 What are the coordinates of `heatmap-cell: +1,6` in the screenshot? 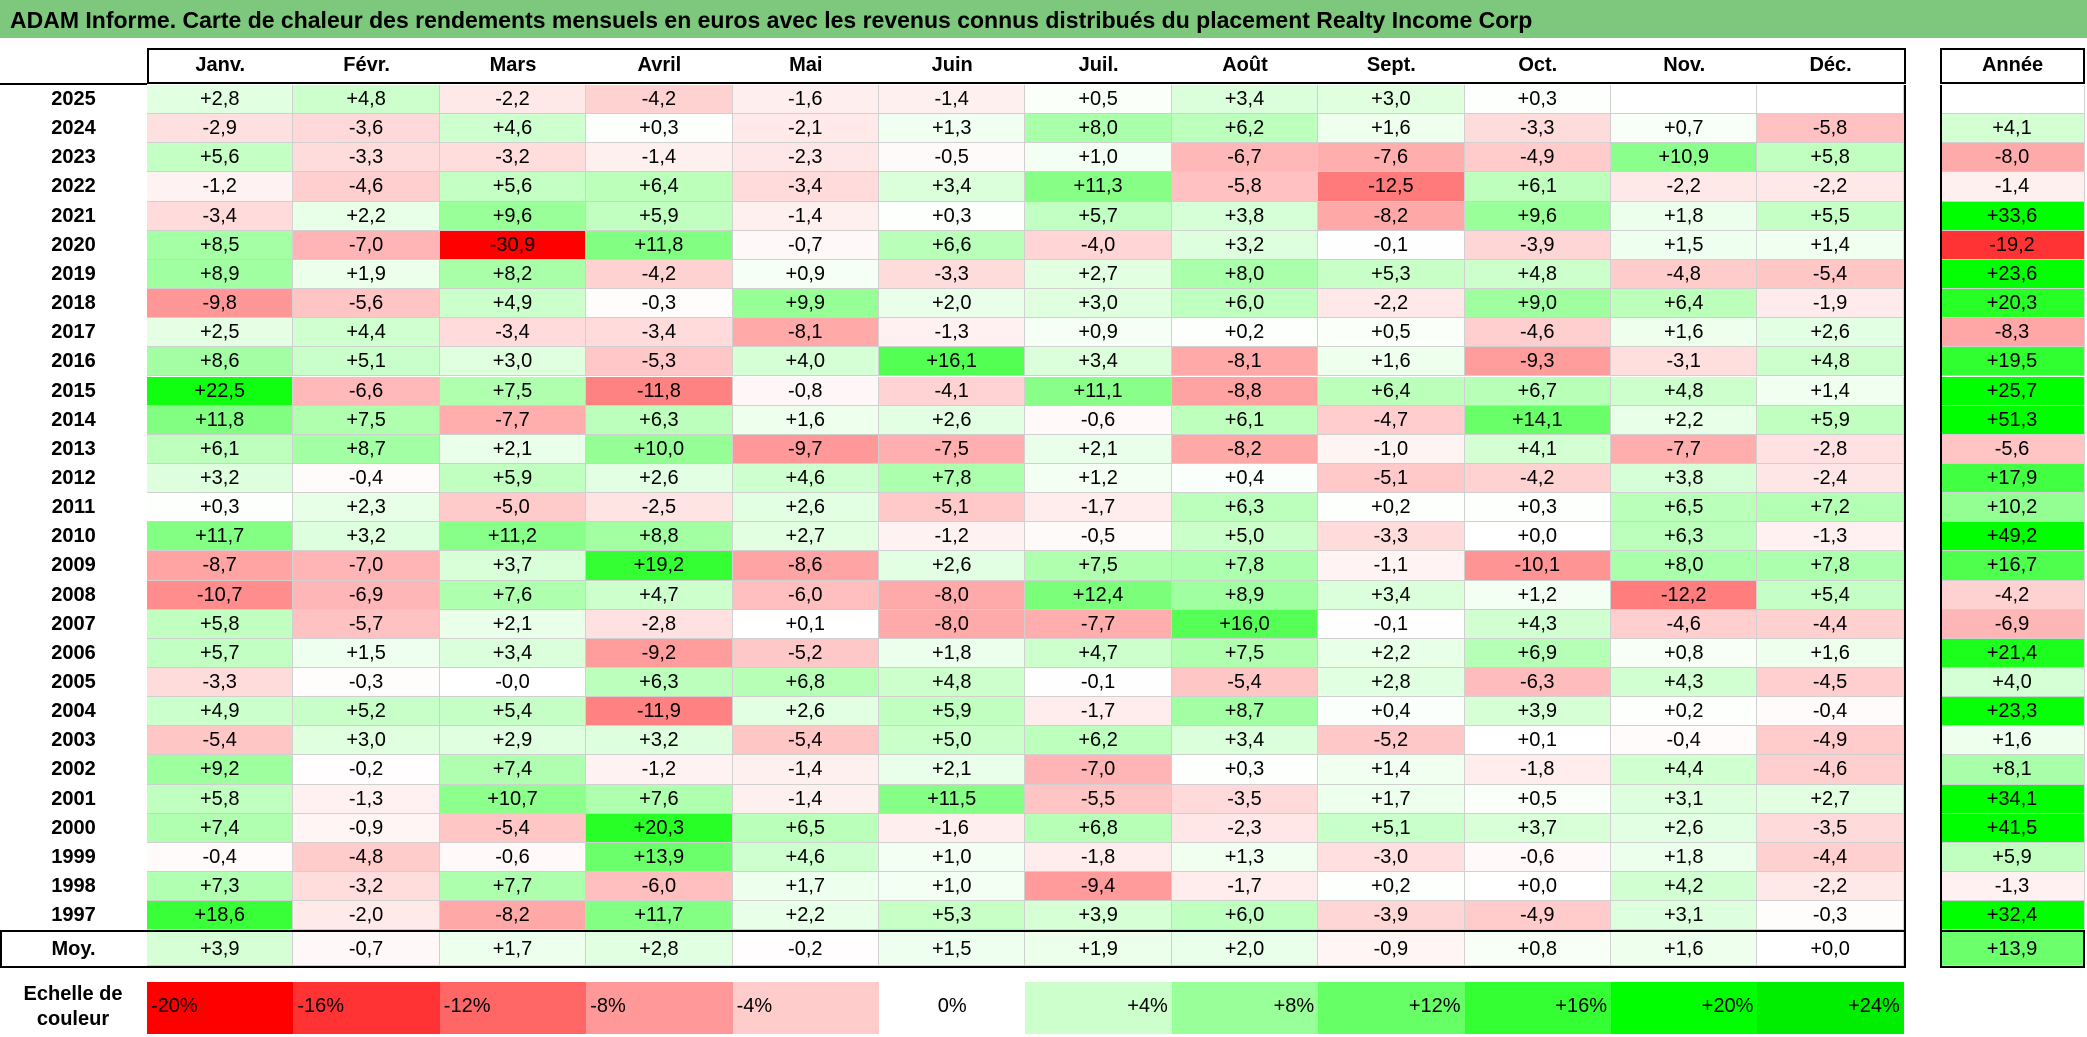 It's located at (805, 420).